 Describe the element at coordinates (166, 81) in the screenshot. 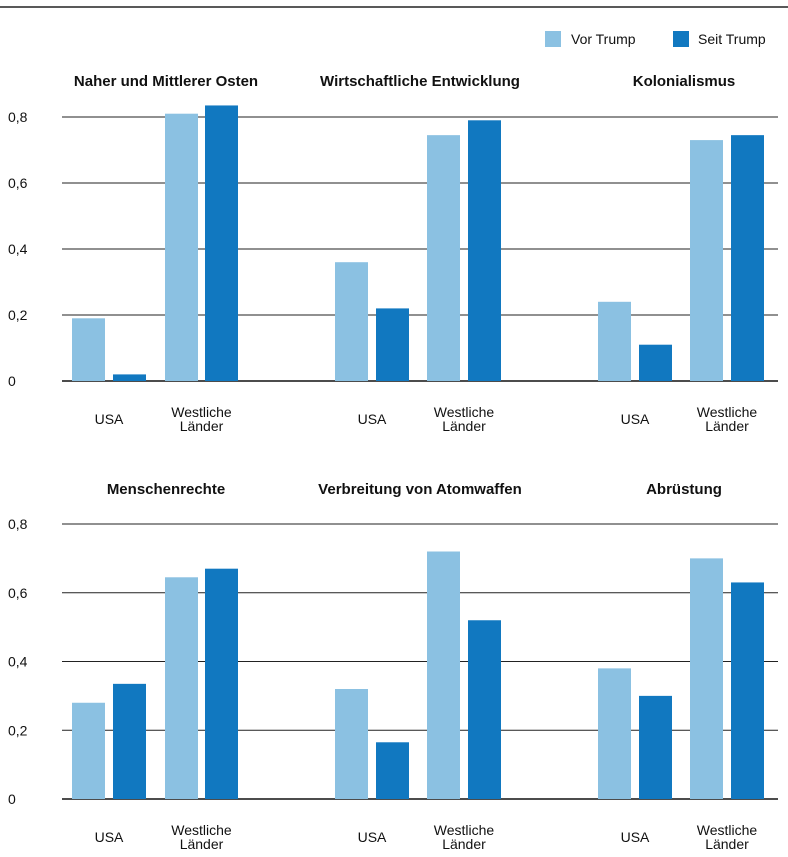

I see `panel-title: Naher und Mittlerer Osten` at that location.